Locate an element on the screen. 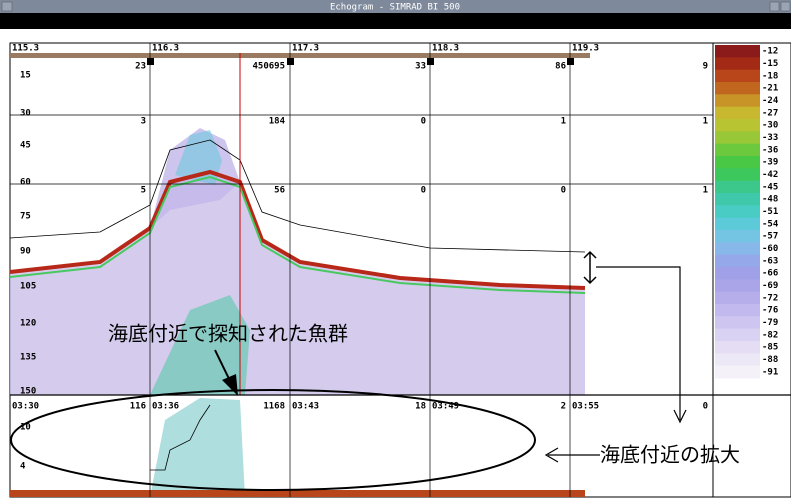 This screenshot has width=791, height=504. arrow-head is located at coordinates (230, 385).